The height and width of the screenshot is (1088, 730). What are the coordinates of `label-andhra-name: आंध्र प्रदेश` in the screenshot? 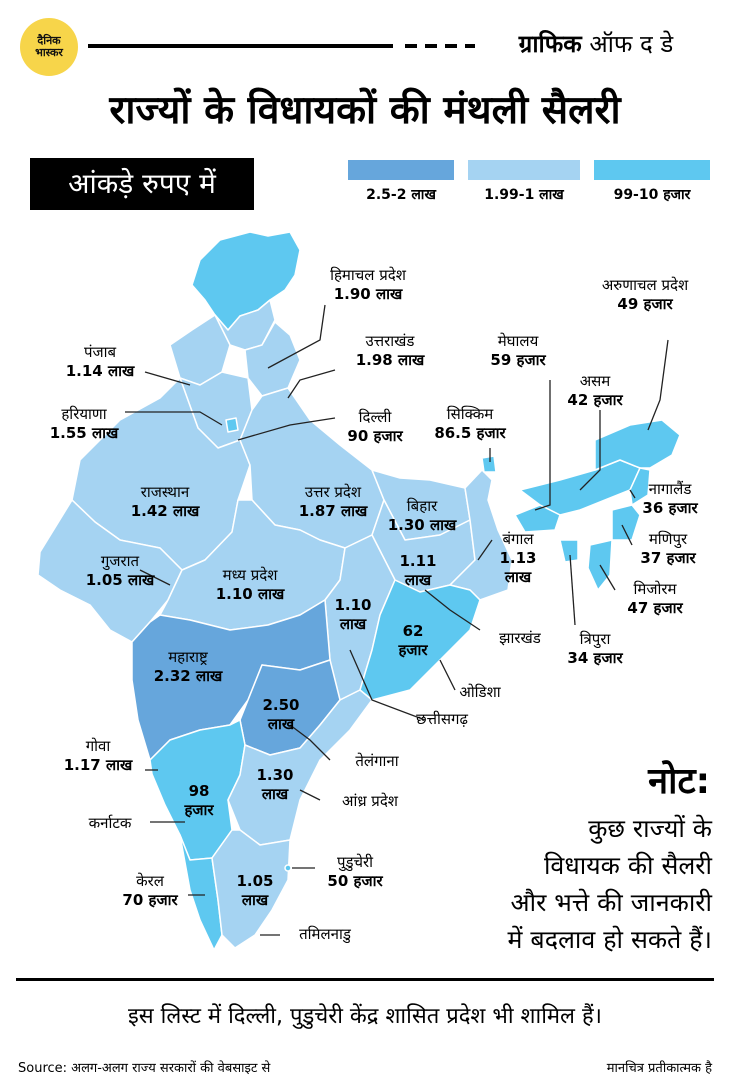 It's located at (370, 801).